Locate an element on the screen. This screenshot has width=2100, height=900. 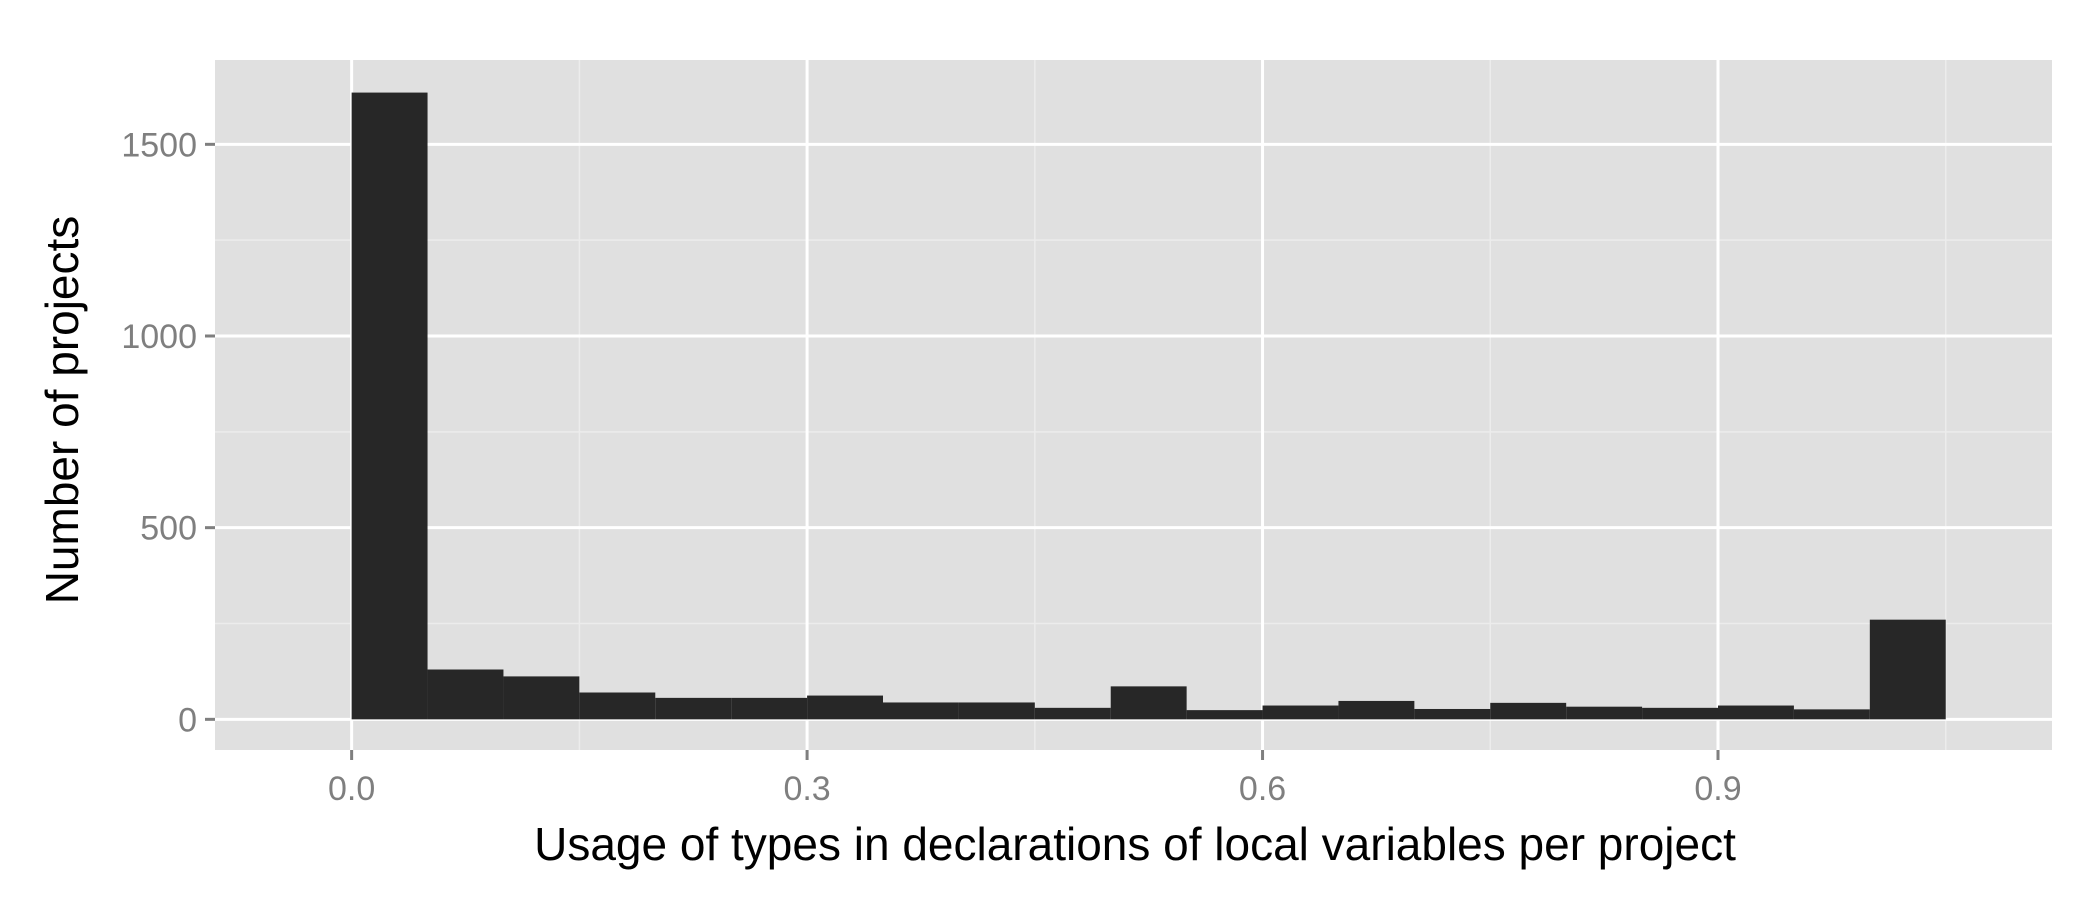
x-tick-label: 0.6 is located at coordinates (1262, 789).